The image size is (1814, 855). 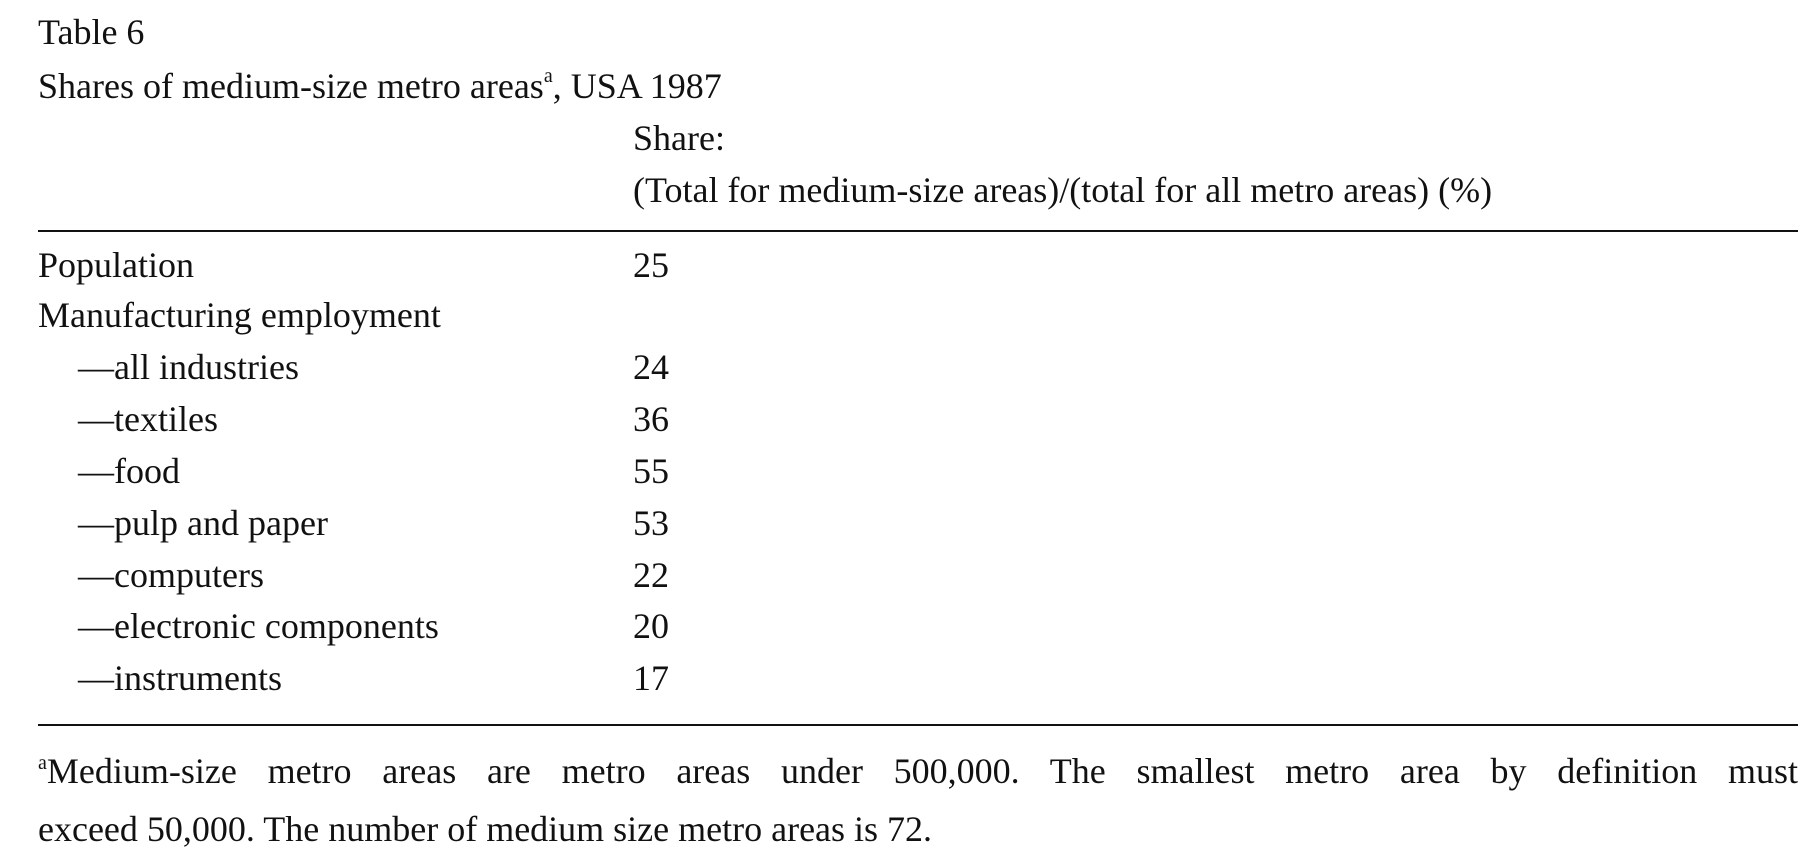 What do you see at coordinates (918, 231) in the screenshot?
I see `table-top-rule` at bounding box center [918, 231].